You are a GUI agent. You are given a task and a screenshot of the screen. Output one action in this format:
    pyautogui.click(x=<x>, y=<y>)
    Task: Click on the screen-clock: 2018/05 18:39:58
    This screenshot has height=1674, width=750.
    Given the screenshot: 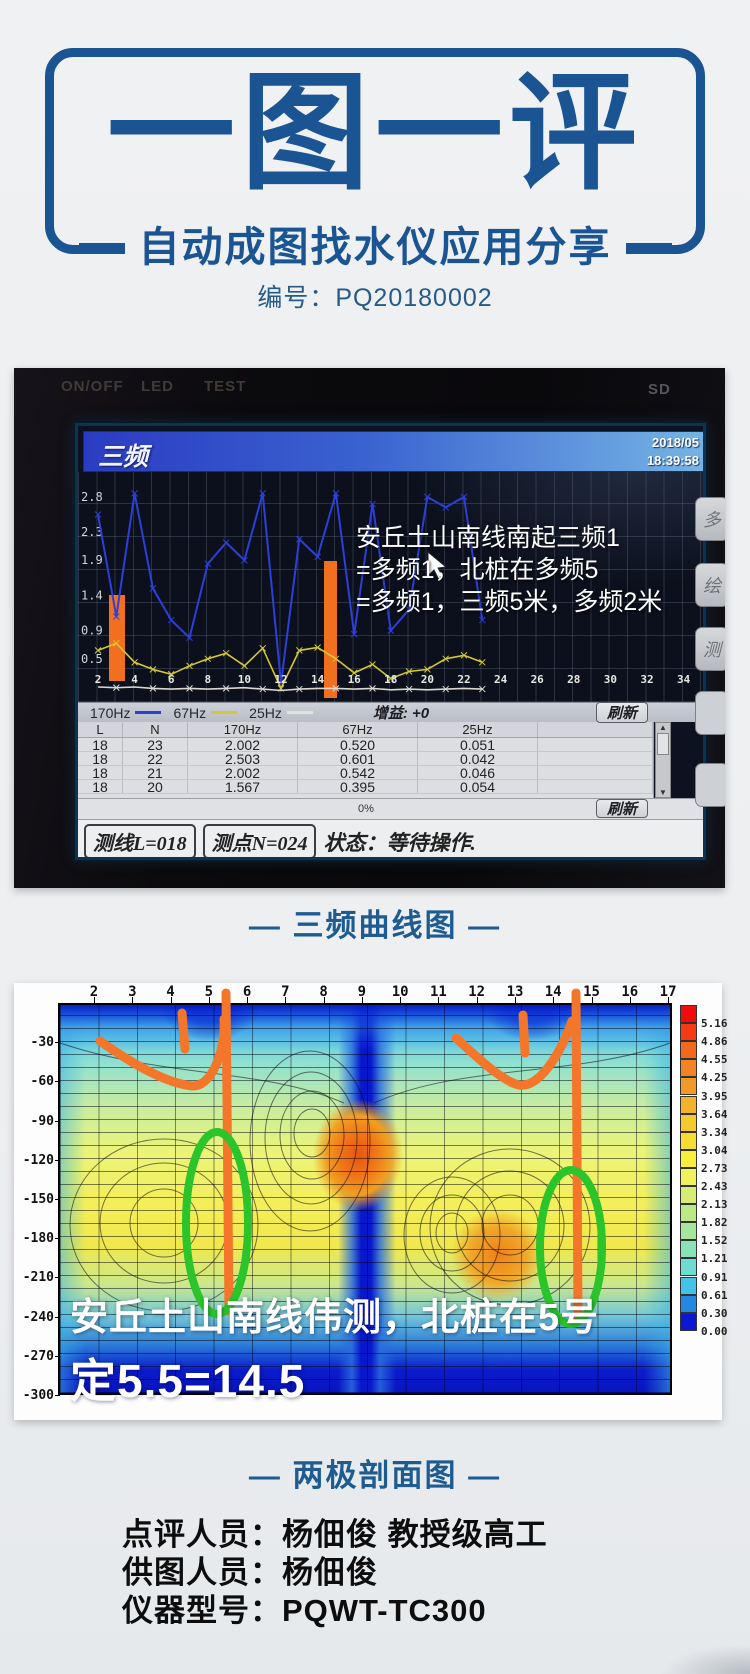 What is the action you would take?
    pyautogui.click(x=673, y=452)
    